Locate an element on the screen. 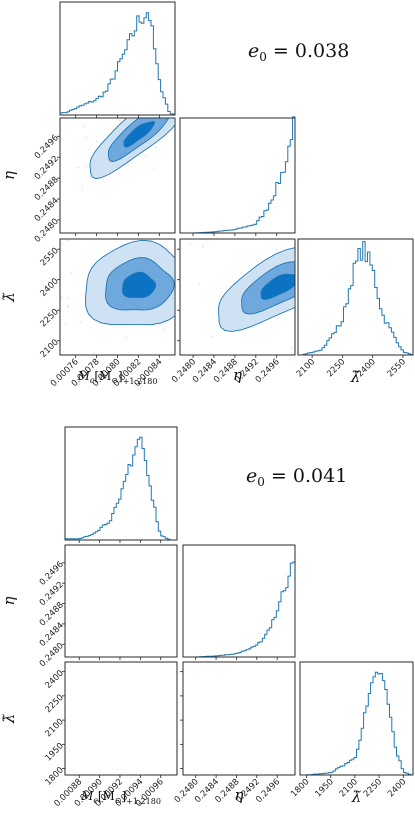 The width and height of the screenshot is (415, 834). x-lambda-2-xtick-label: 1800 is located at coordinates (300, 788).